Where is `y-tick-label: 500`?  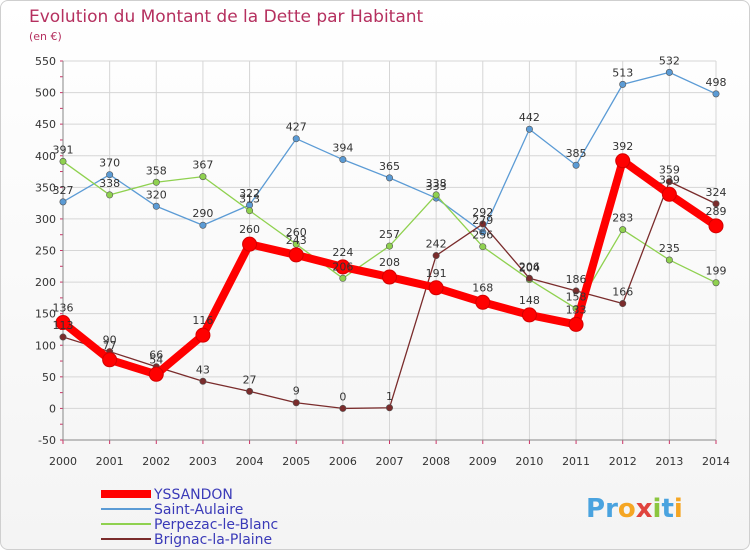 y-tick-label: 500 is located at coordinates (45, 93).